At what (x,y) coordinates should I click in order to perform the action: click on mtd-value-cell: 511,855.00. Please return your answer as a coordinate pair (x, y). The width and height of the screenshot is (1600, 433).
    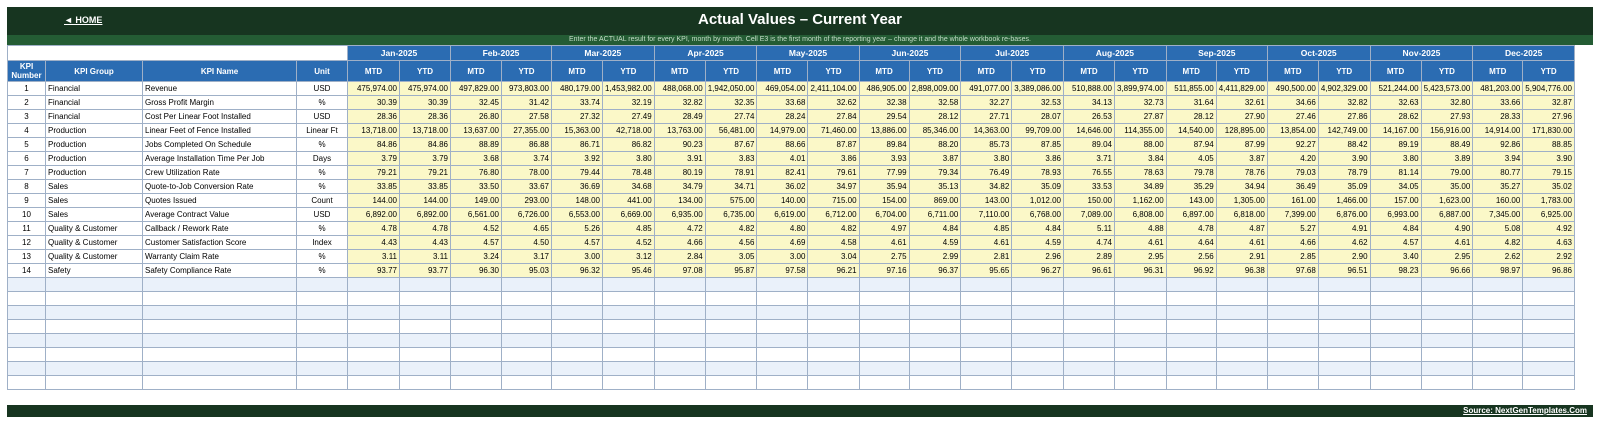
    Looking at the image, I should click on (1191, 88).